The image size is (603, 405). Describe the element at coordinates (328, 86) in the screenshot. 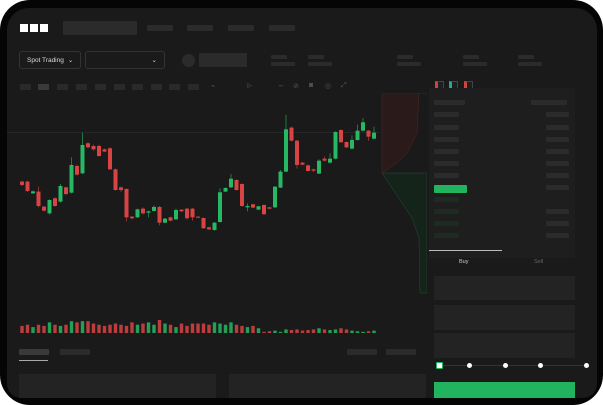

I see `settings-icon: ◎` at that location.